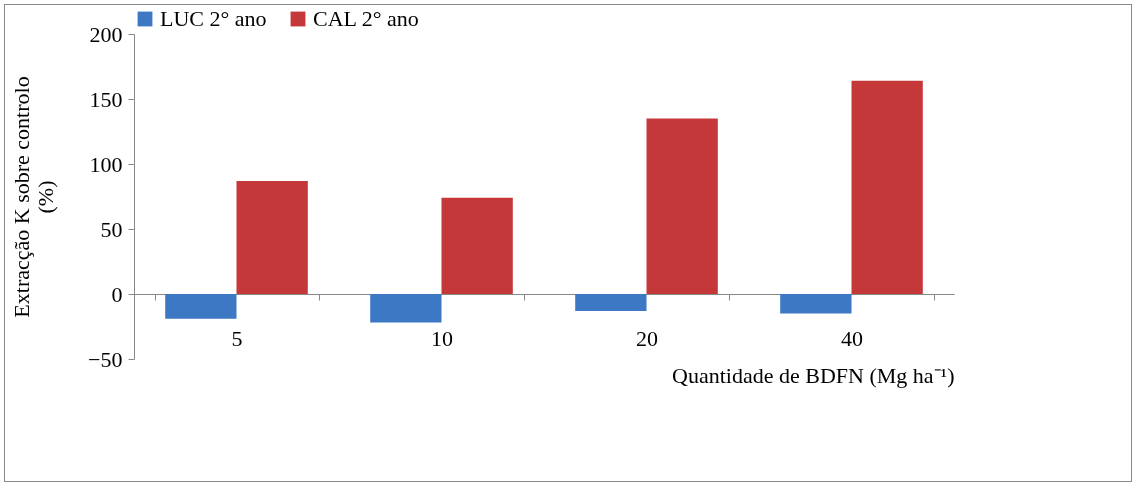 This screenshot has width=1139, height=488. What do you see at coordinates (366, 18) in the screenshot?
I see `legend-label: CAL 2° ano` at bounding box center [366, 18].